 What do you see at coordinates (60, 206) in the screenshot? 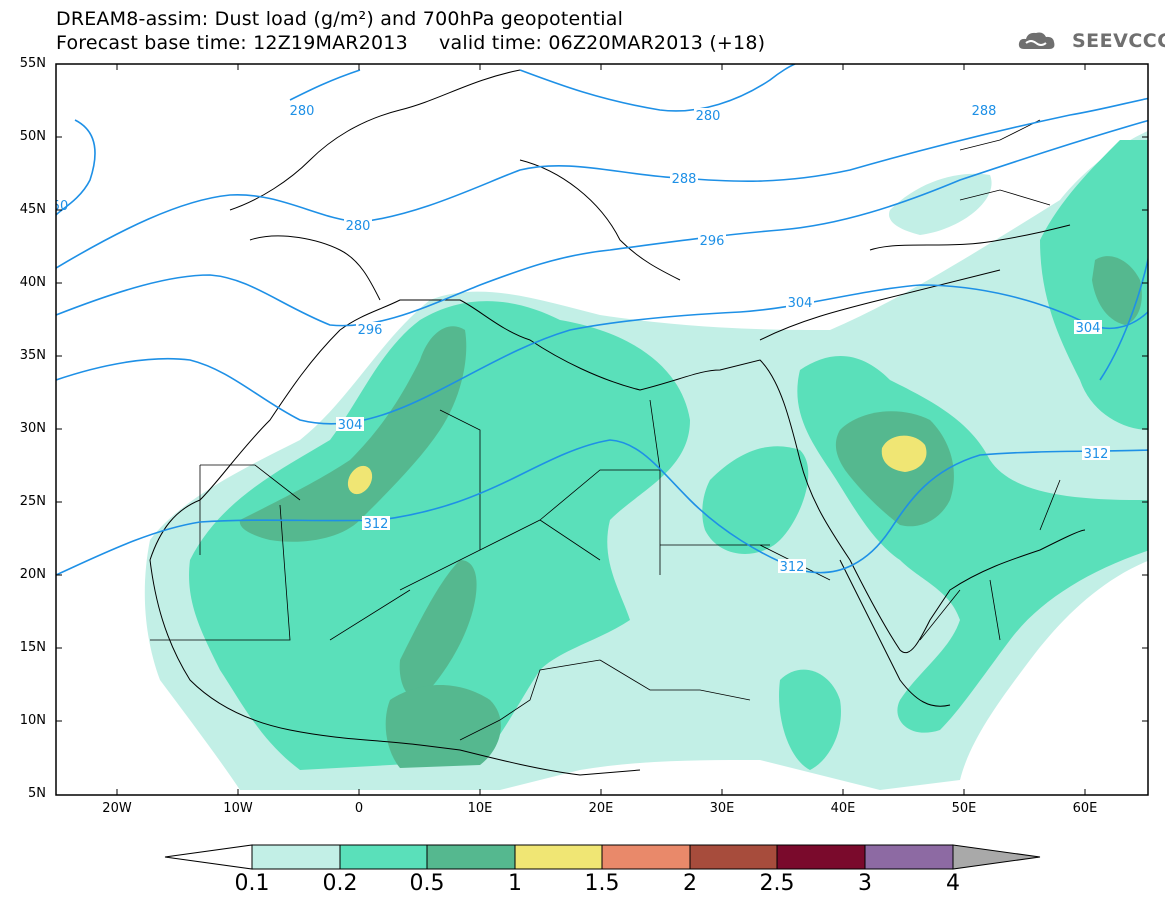
I see `contour-label: 50` at bounding box center [60, 206].